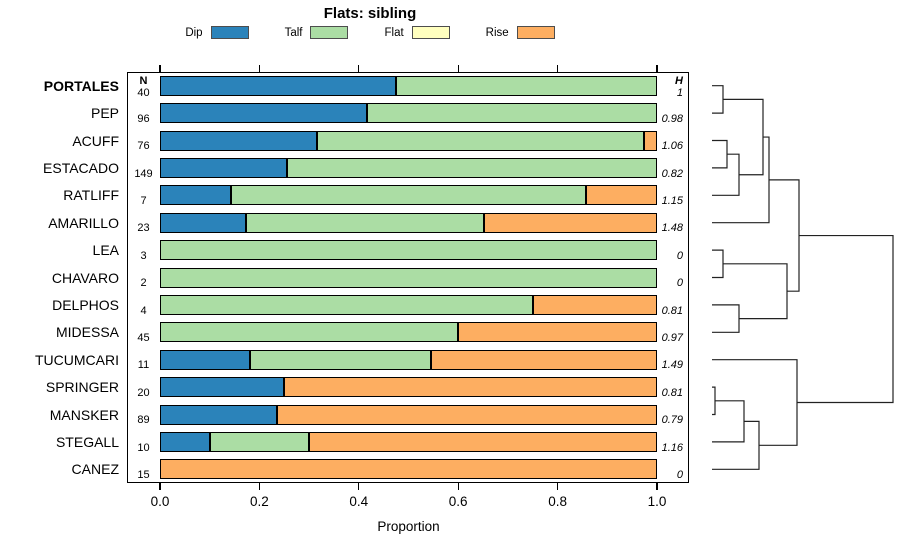 This screenshot has height=560, width=900. Describe the element at coordinates (670, 112) in the screenshot. I see `h-value-cell: 0.98` at that location.